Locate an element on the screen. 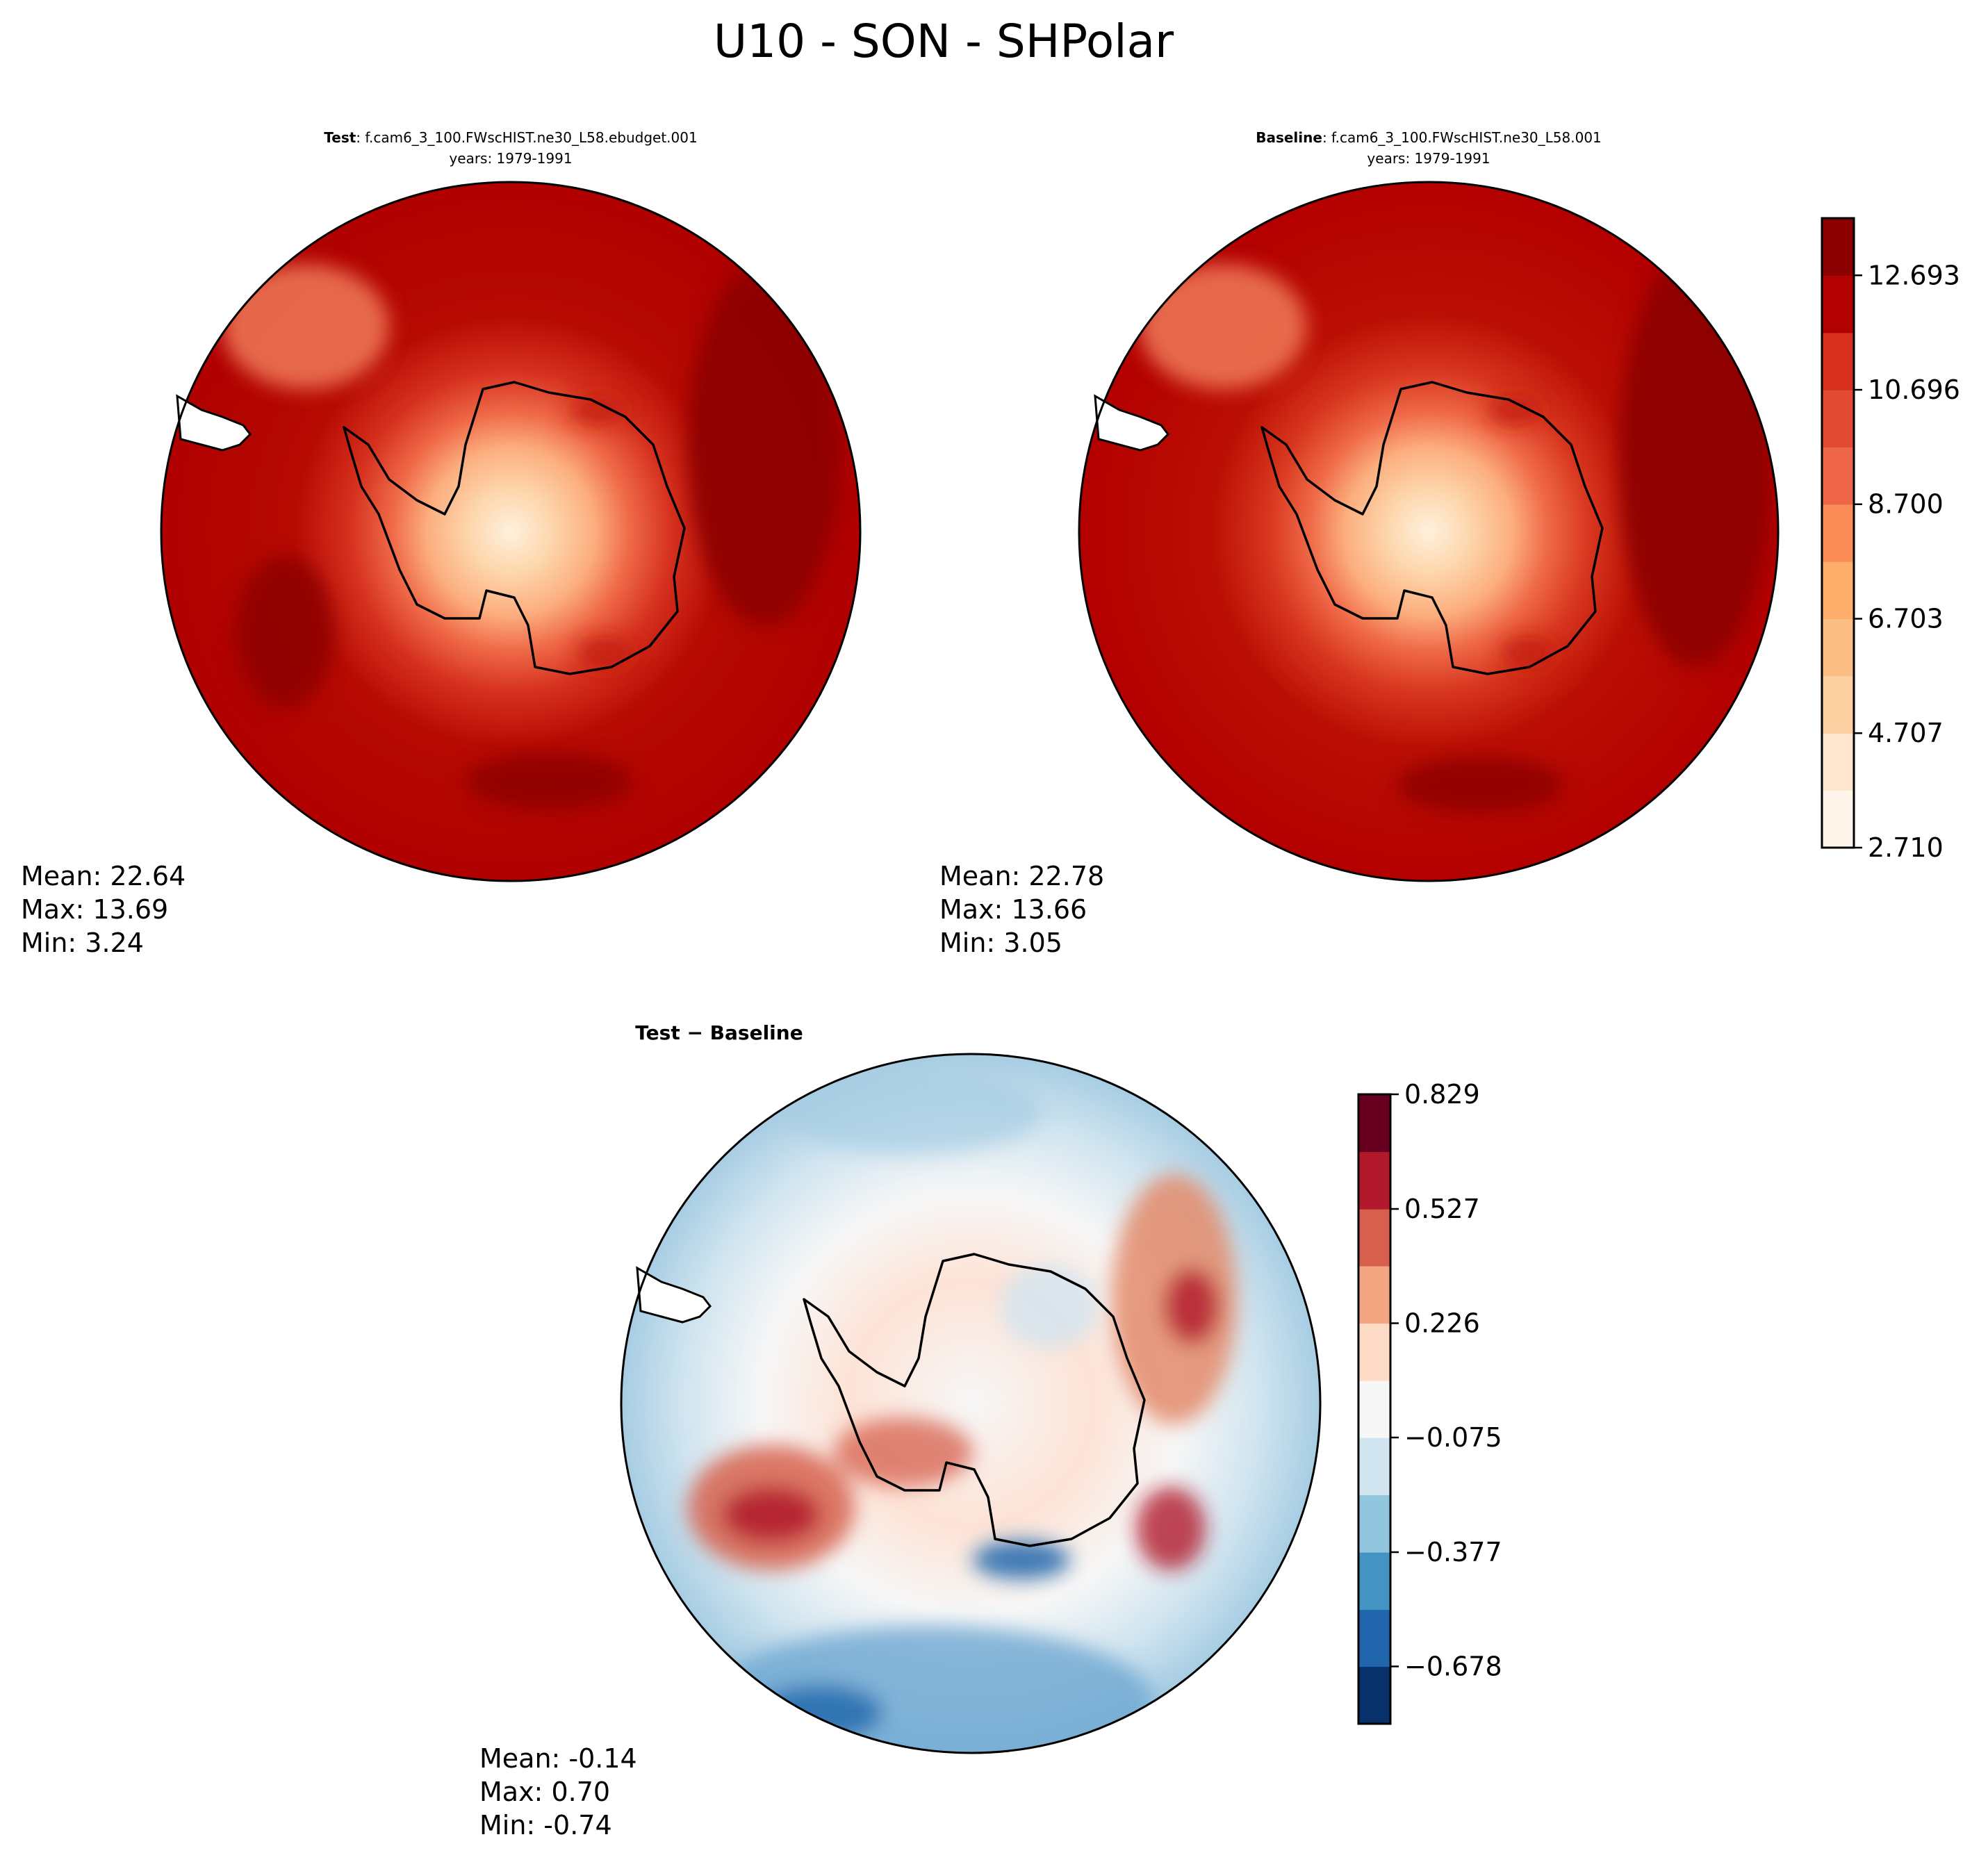 The image size is (1988, 1853). map-test-antarctica-coast is located at coordinates (514, 528).